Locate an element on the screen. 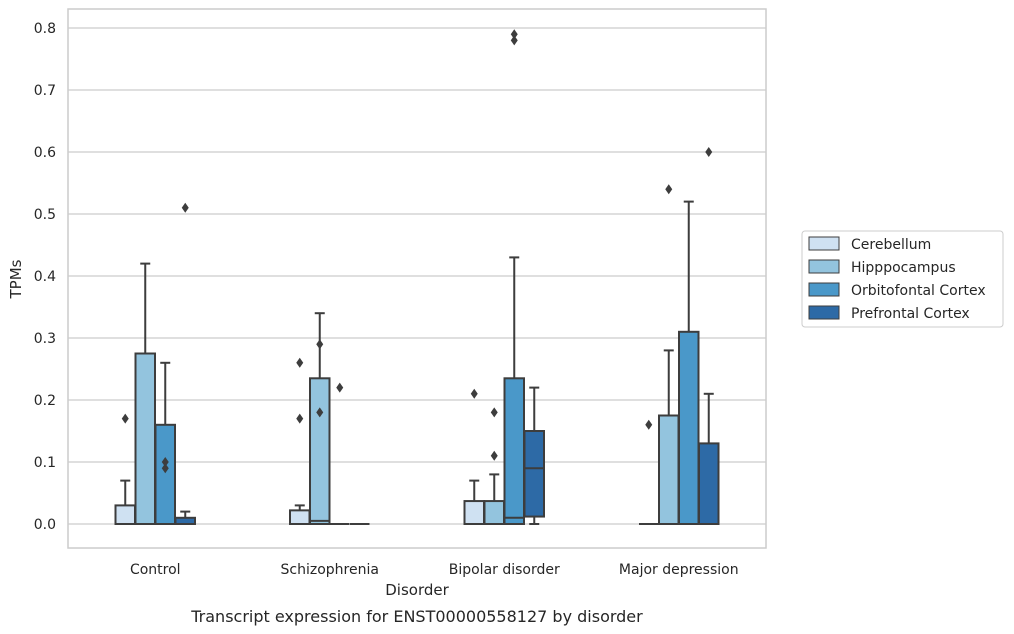 This screenshot has width=1014, height=634. y-tick-label: 0.4 is located at coordinates (45, 277).